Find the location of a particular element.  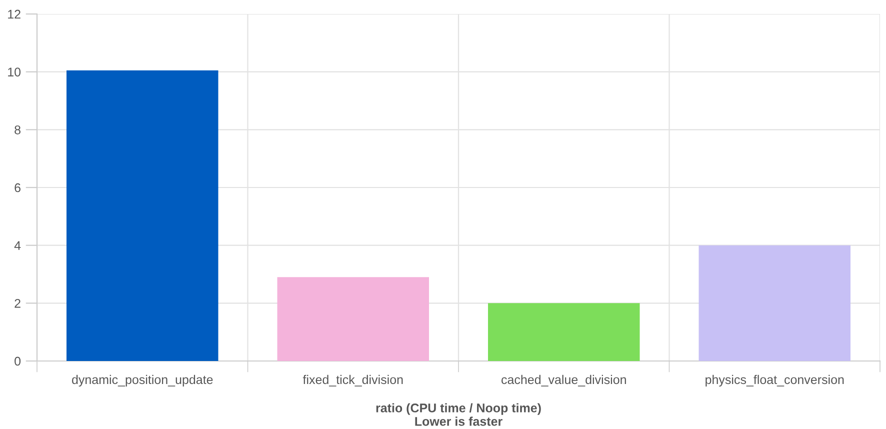

y-tick-label: 8 is located at coordinates (17, 129).